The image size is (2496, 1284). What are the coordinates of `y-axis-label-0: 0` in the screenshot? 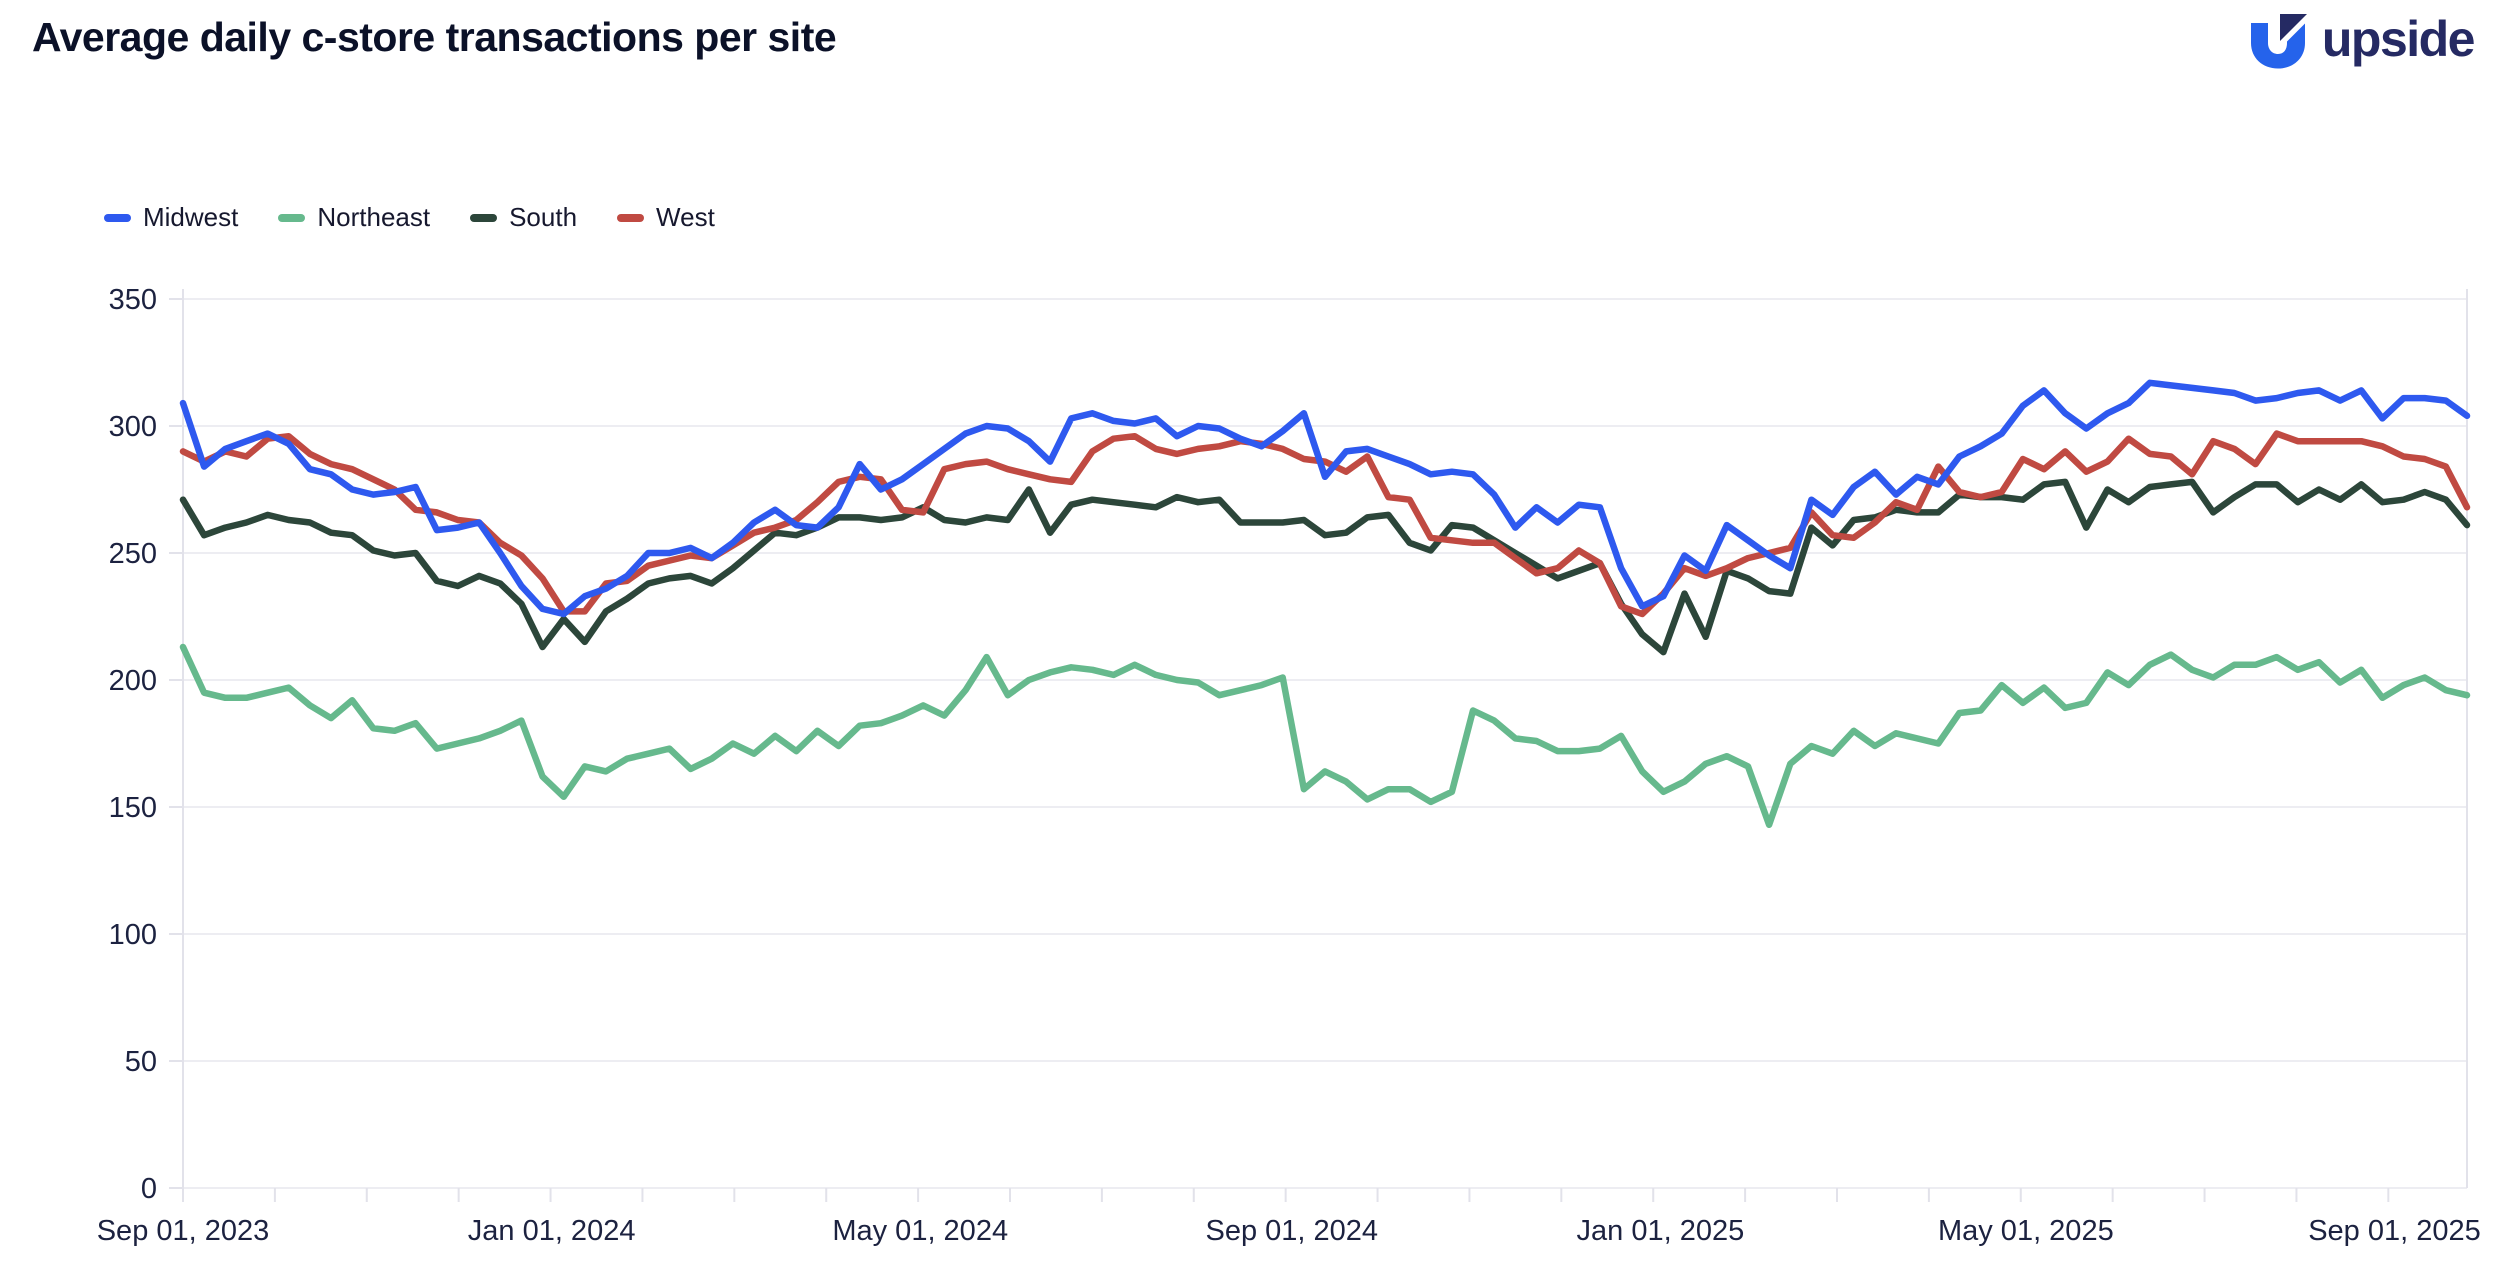 It's located at (149, 1189).